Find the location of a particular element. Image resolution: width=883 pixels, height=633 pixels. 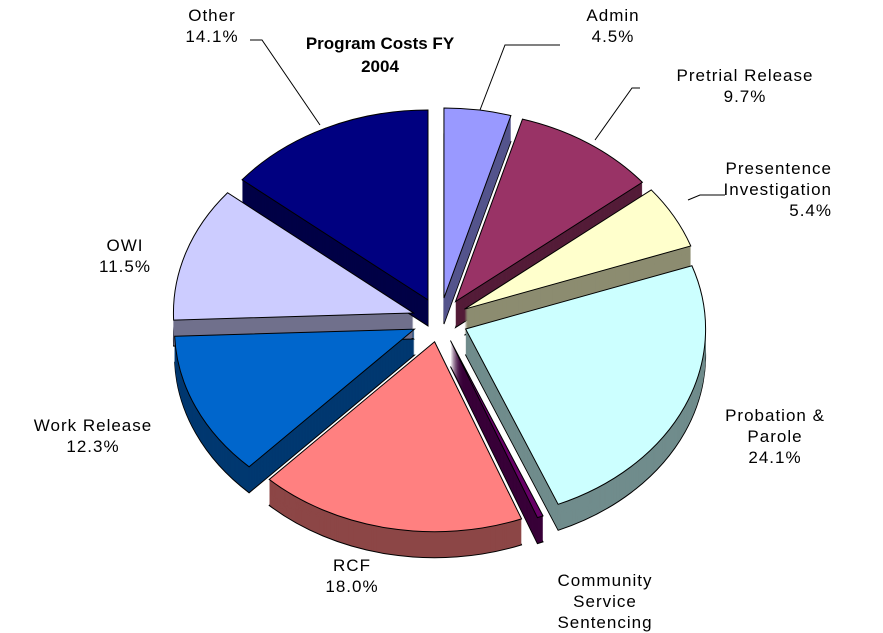

slice-label: RCF 18.0% is located at coordinates (352, 576).